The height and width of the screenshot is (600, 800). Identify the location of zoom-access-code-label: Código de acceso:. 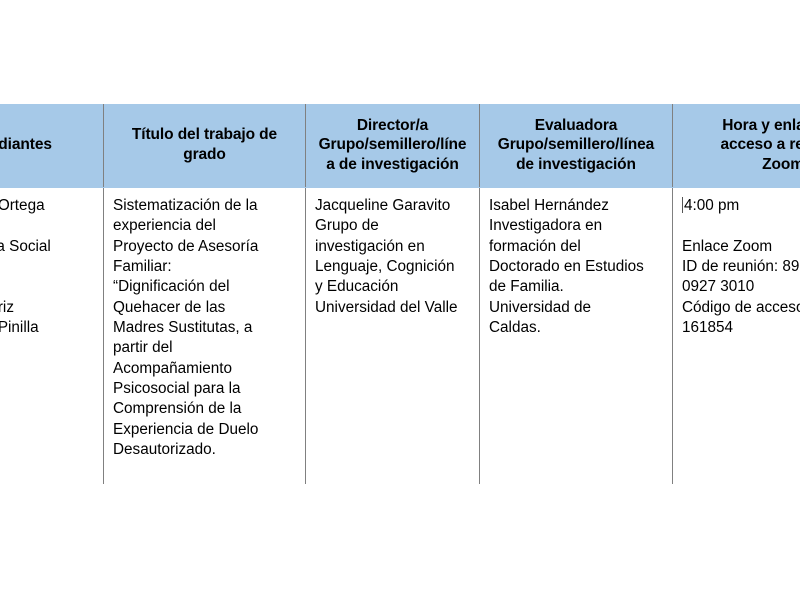
(741, 307).